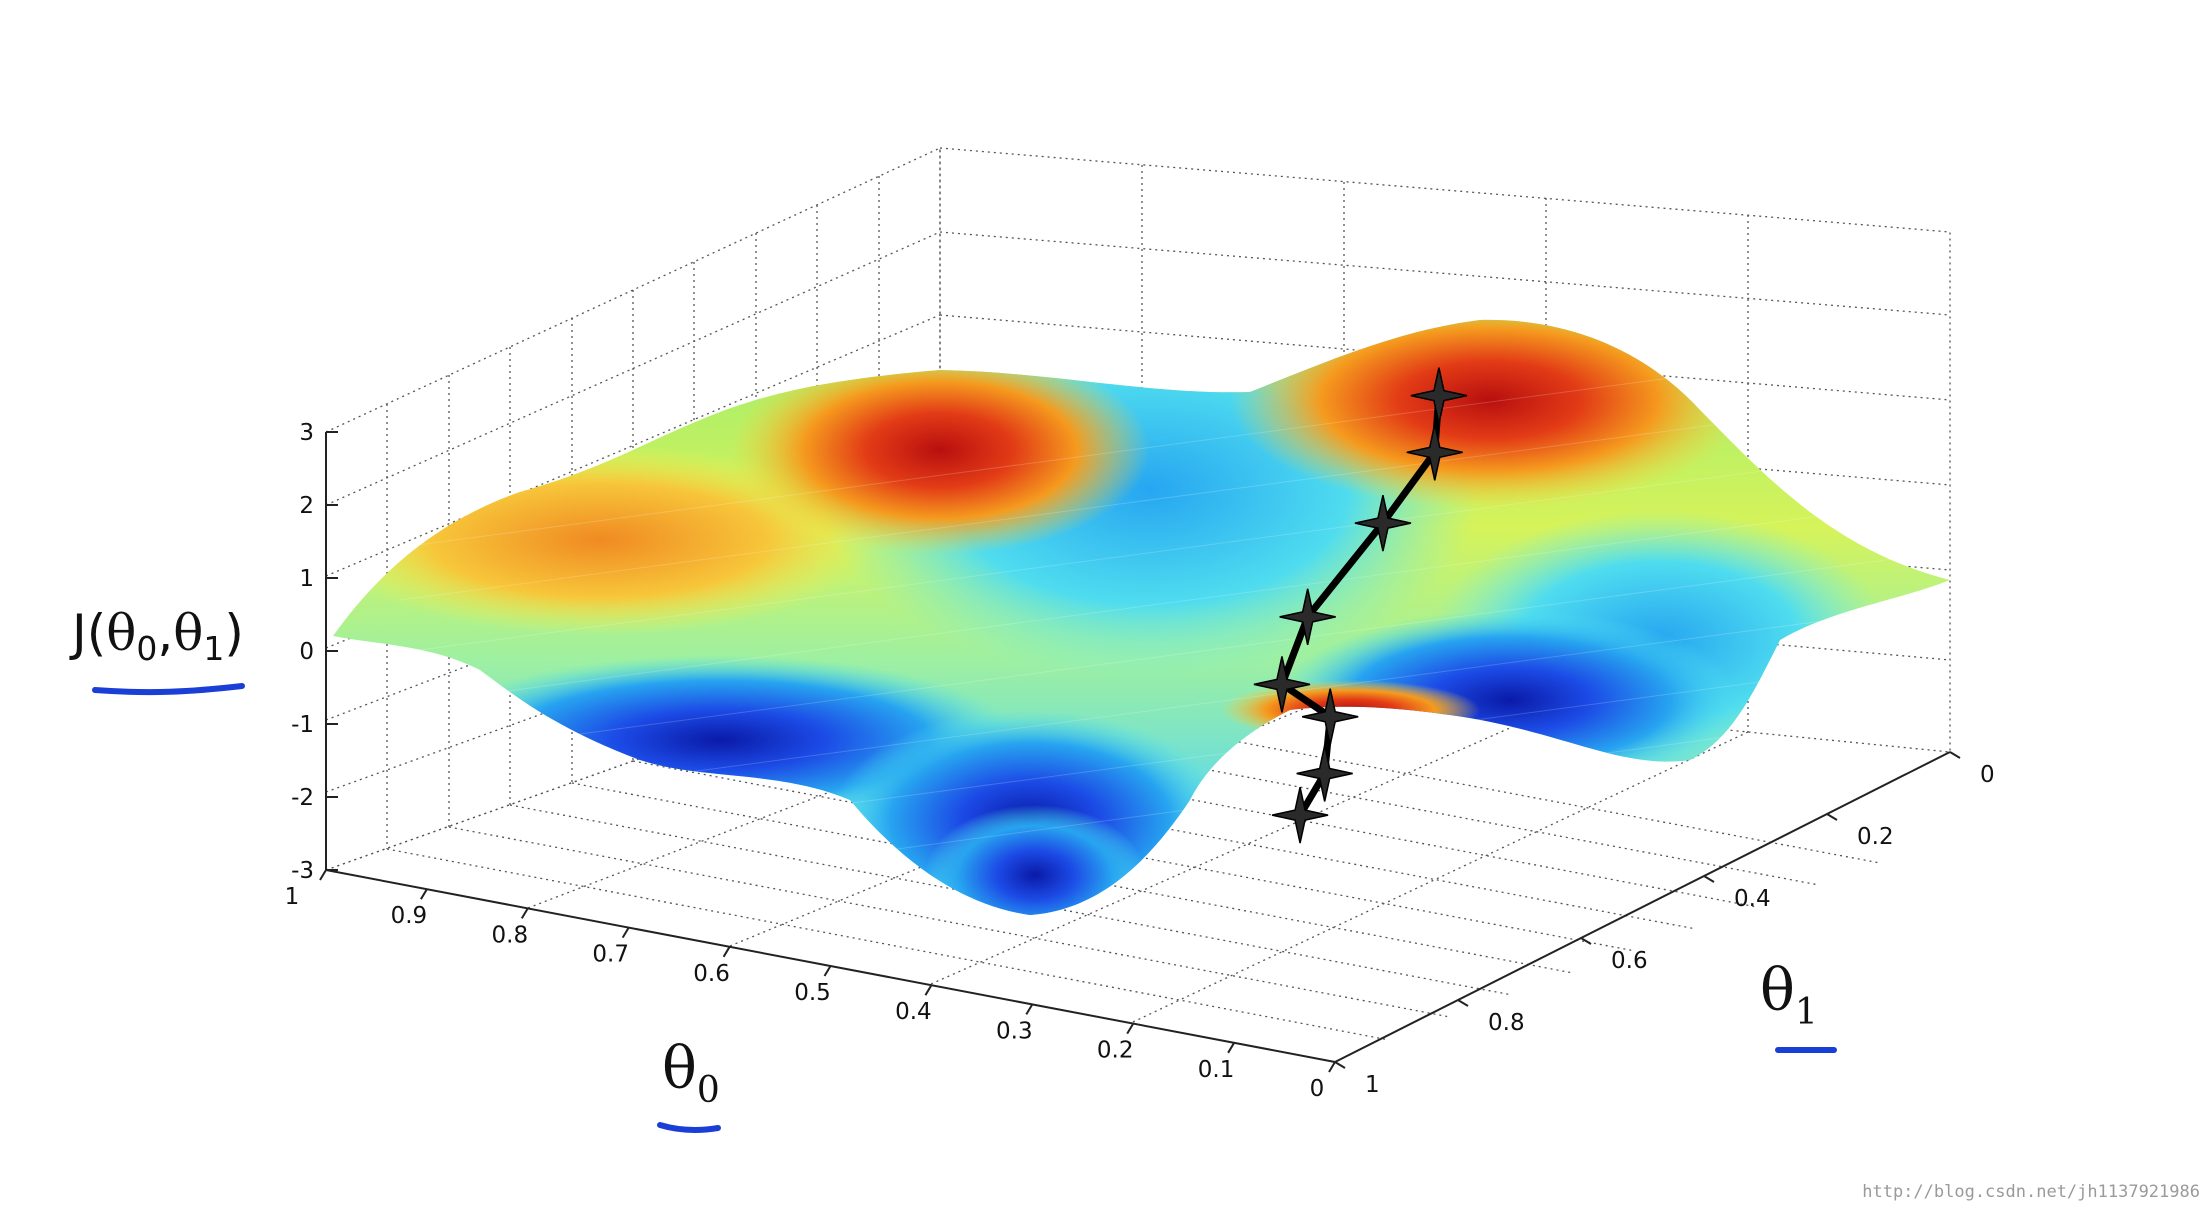 This screenshot has height=1210, width=2210. What do you see at coordinates (302, 798) in the screenshot?
I see `z-tick-label: -2` at bounding box center [302, 798].